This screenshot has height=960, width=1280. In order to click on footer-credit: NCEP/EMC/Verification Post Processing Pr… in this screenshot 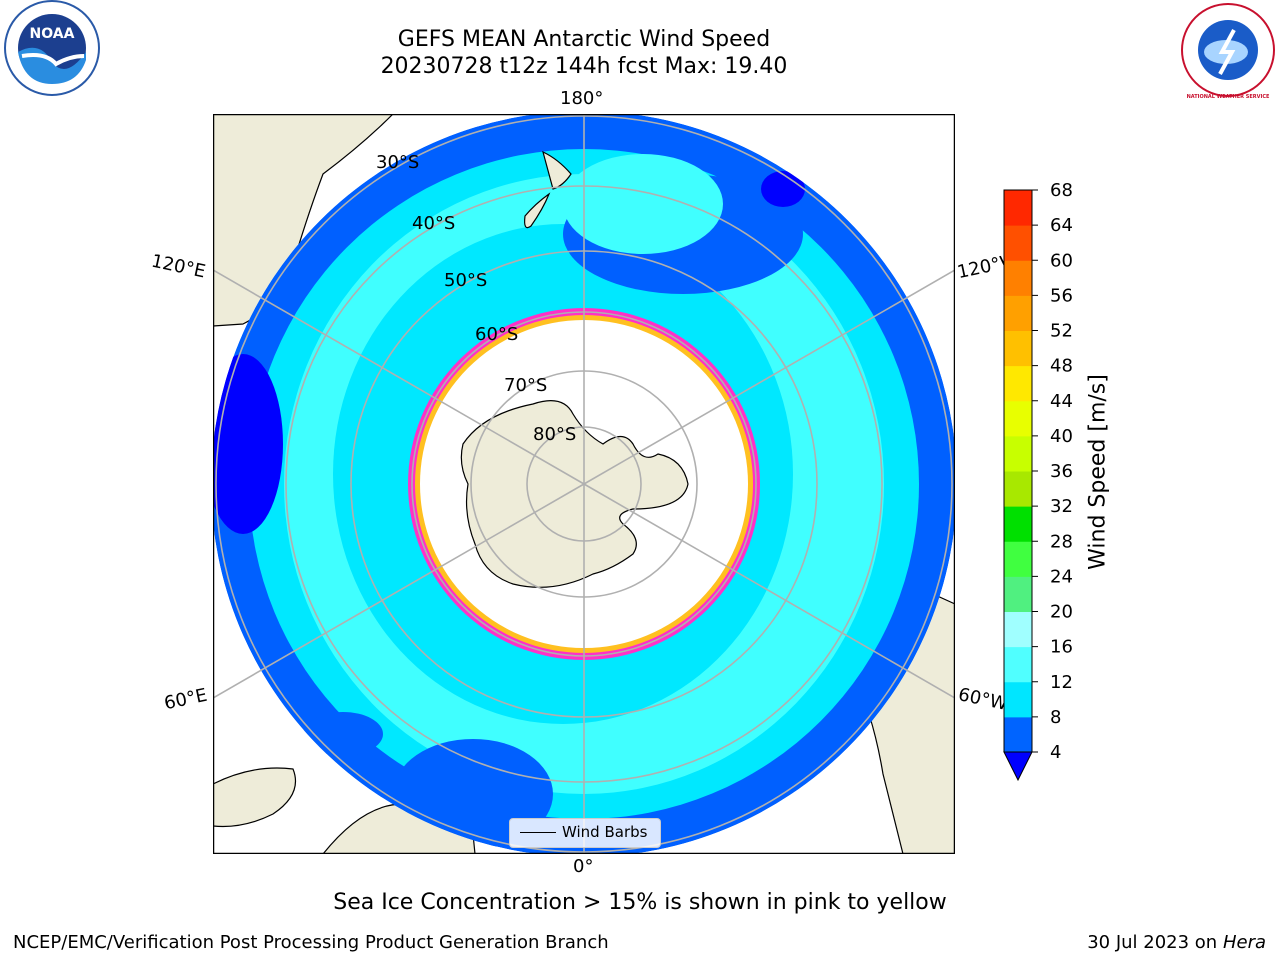, I will do `click(311, 942)`.